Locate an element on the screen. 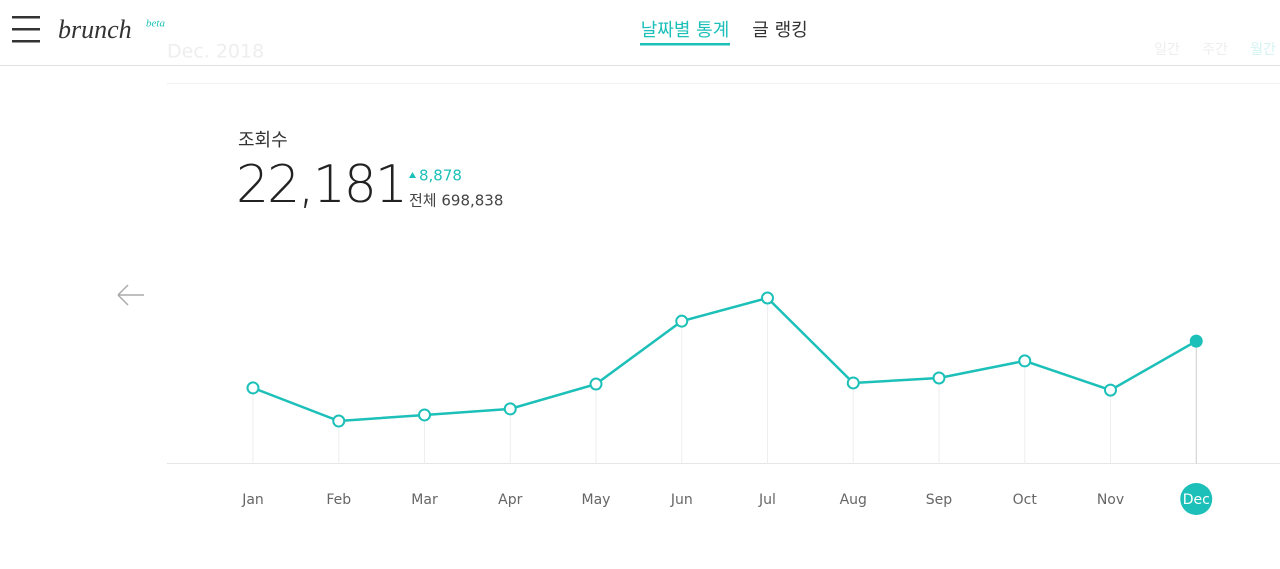  logo-badge: beta is located at coordinates (155, 24).